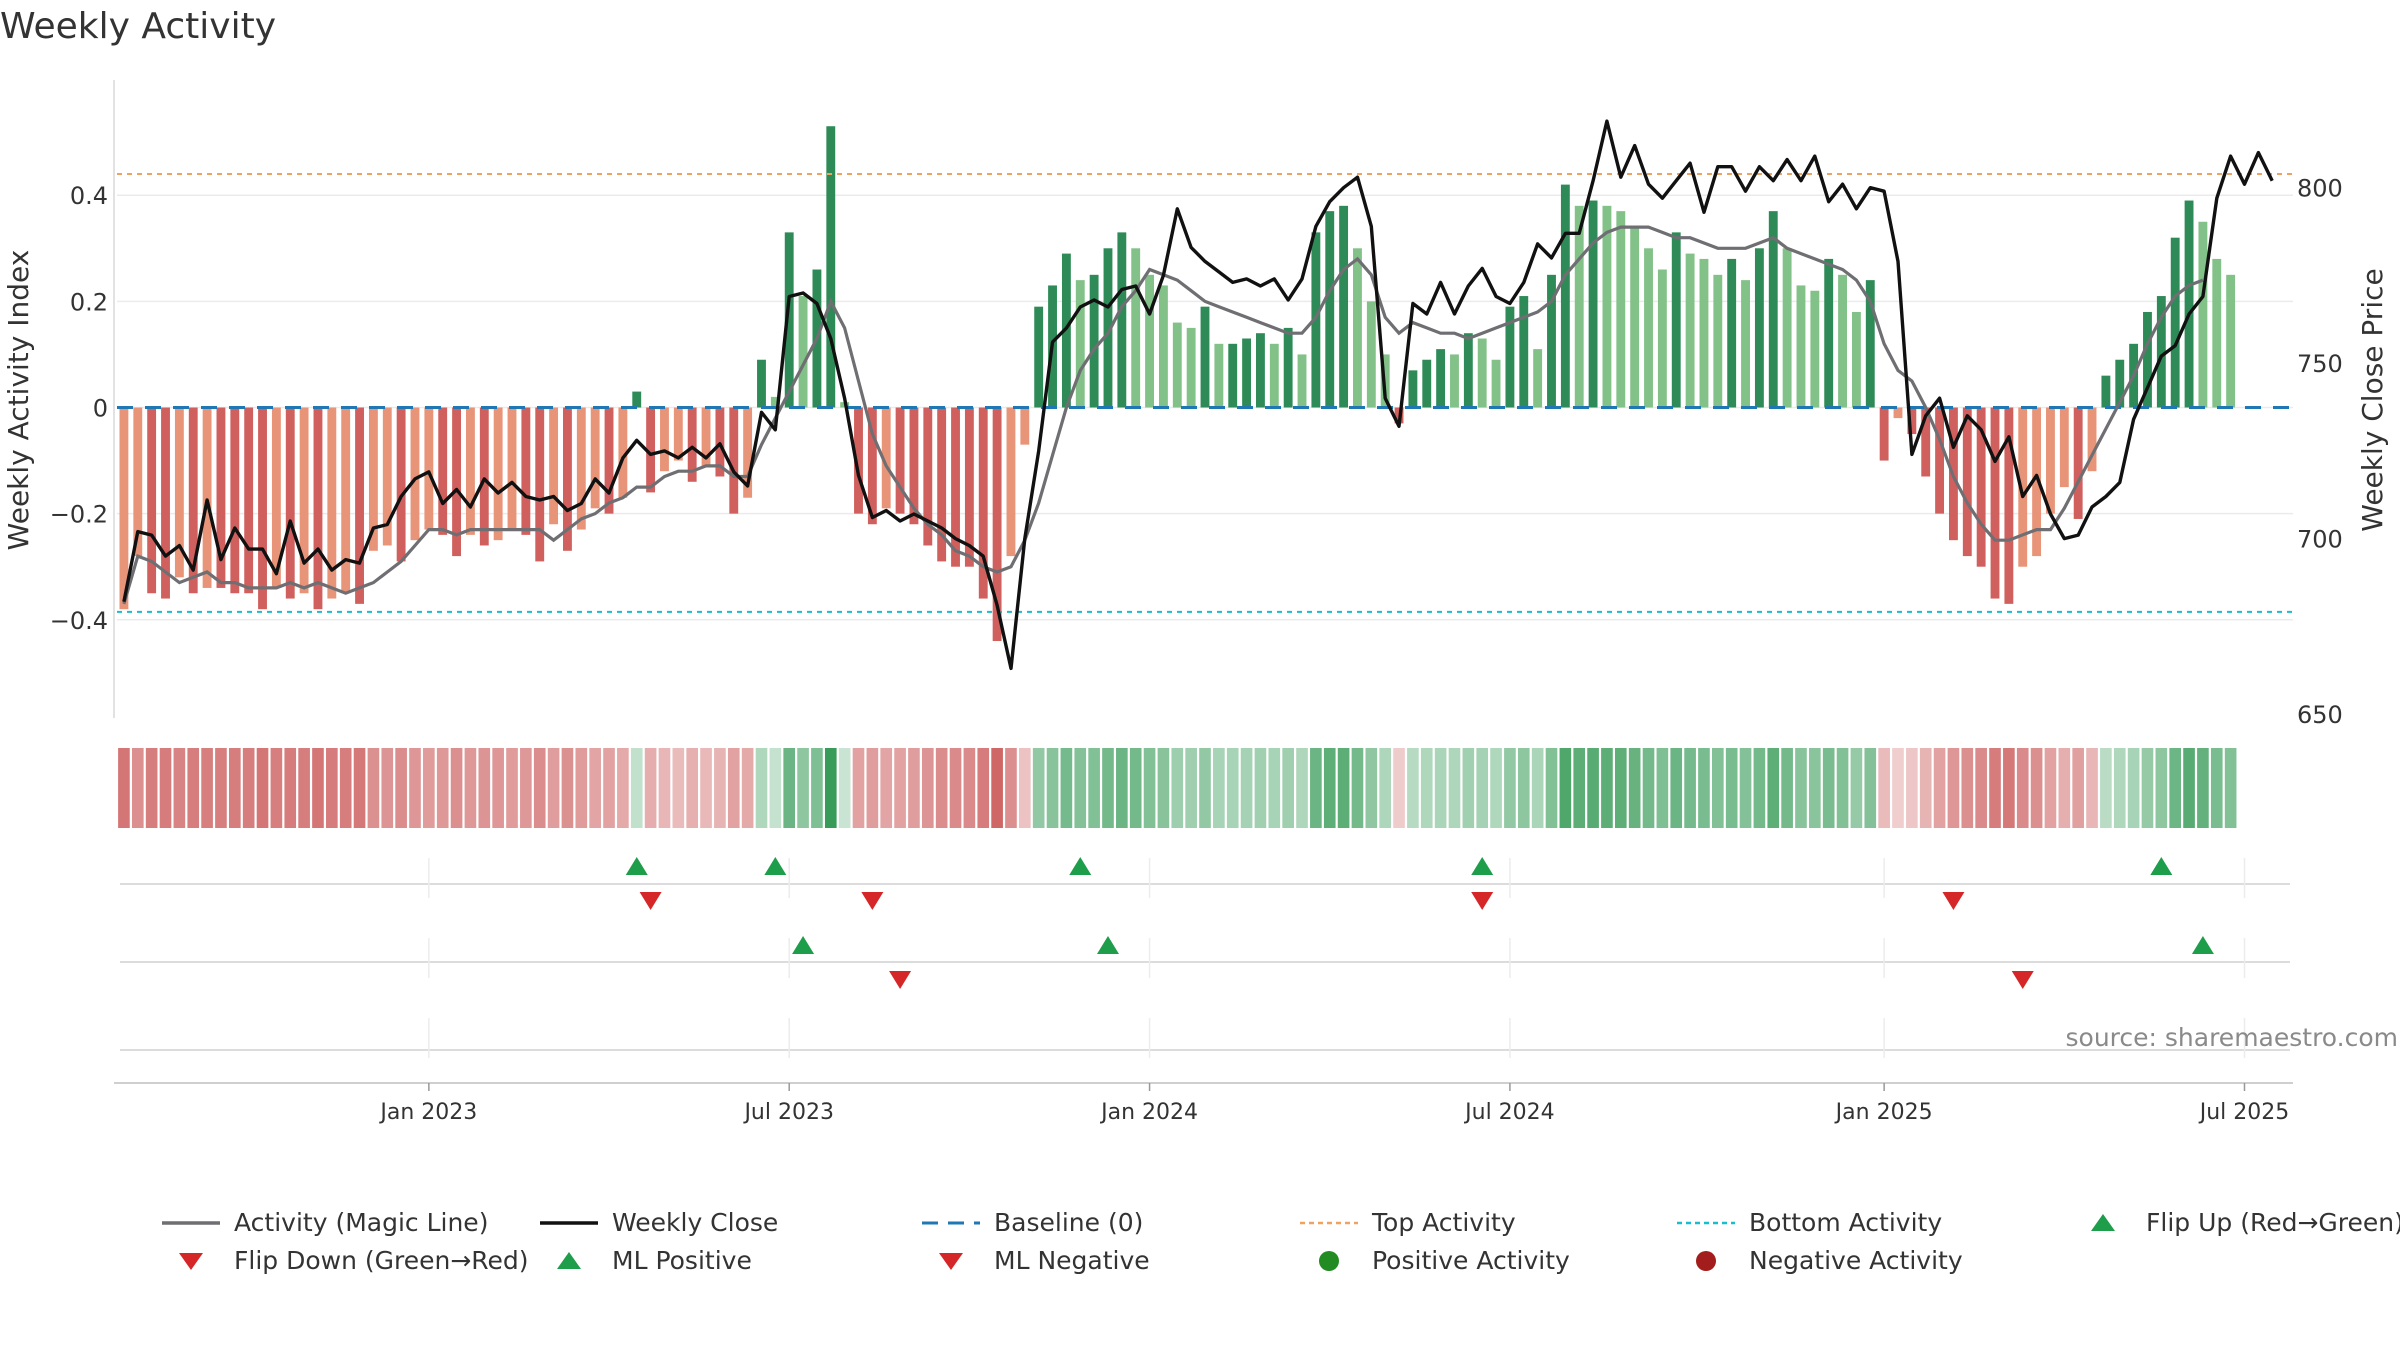 The height and width of the screenshot is (1350, 2400). Describe the element at coordinates (2236, 1222) in the screenshot. I see `legend-item: Flip Up (Red→Green)` at that location.